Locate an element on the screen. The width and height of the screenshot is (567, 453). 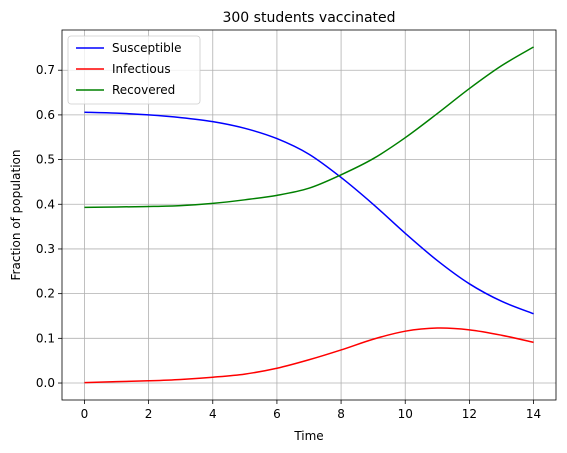
y-tick-label: 0.0 is located at coordinates (45, 383).